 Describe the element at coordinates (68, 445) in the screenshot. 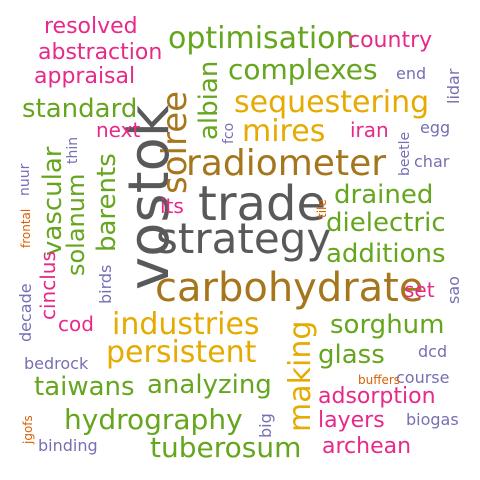

I see `word-binding: binding` at that location.